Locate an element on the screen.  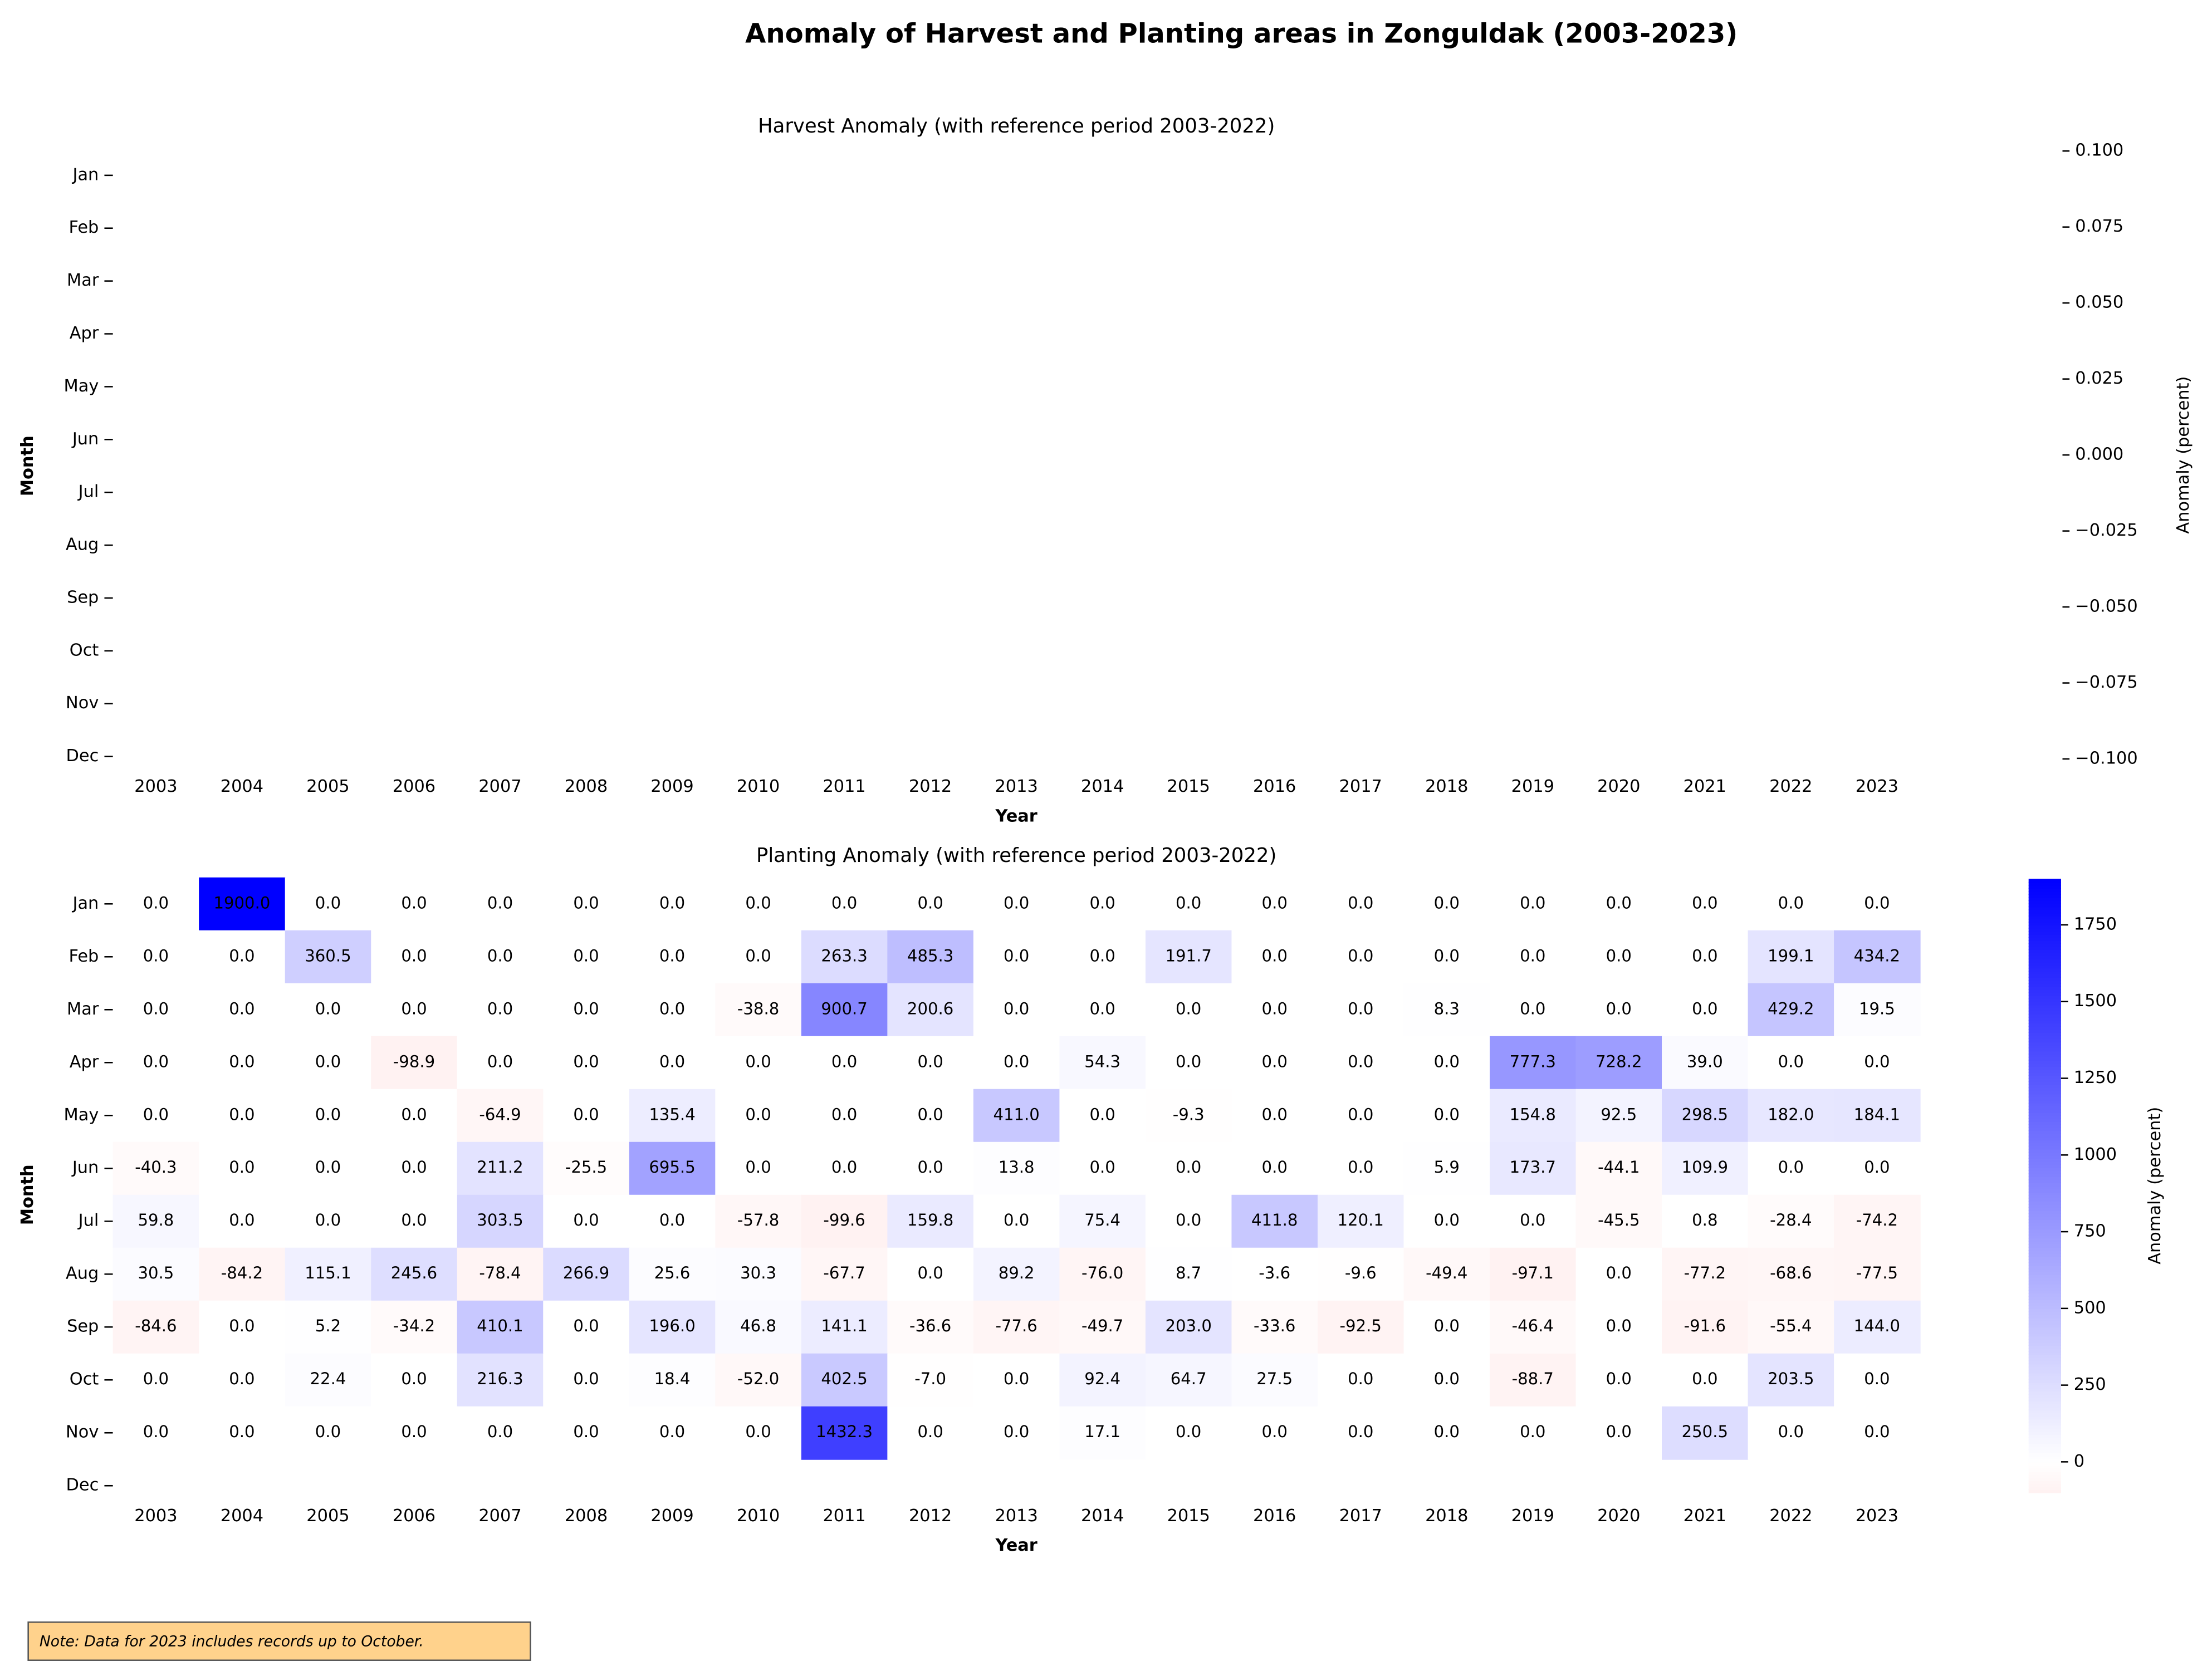
cell-label: -33.6 is located at coordinates (1274, 1325).